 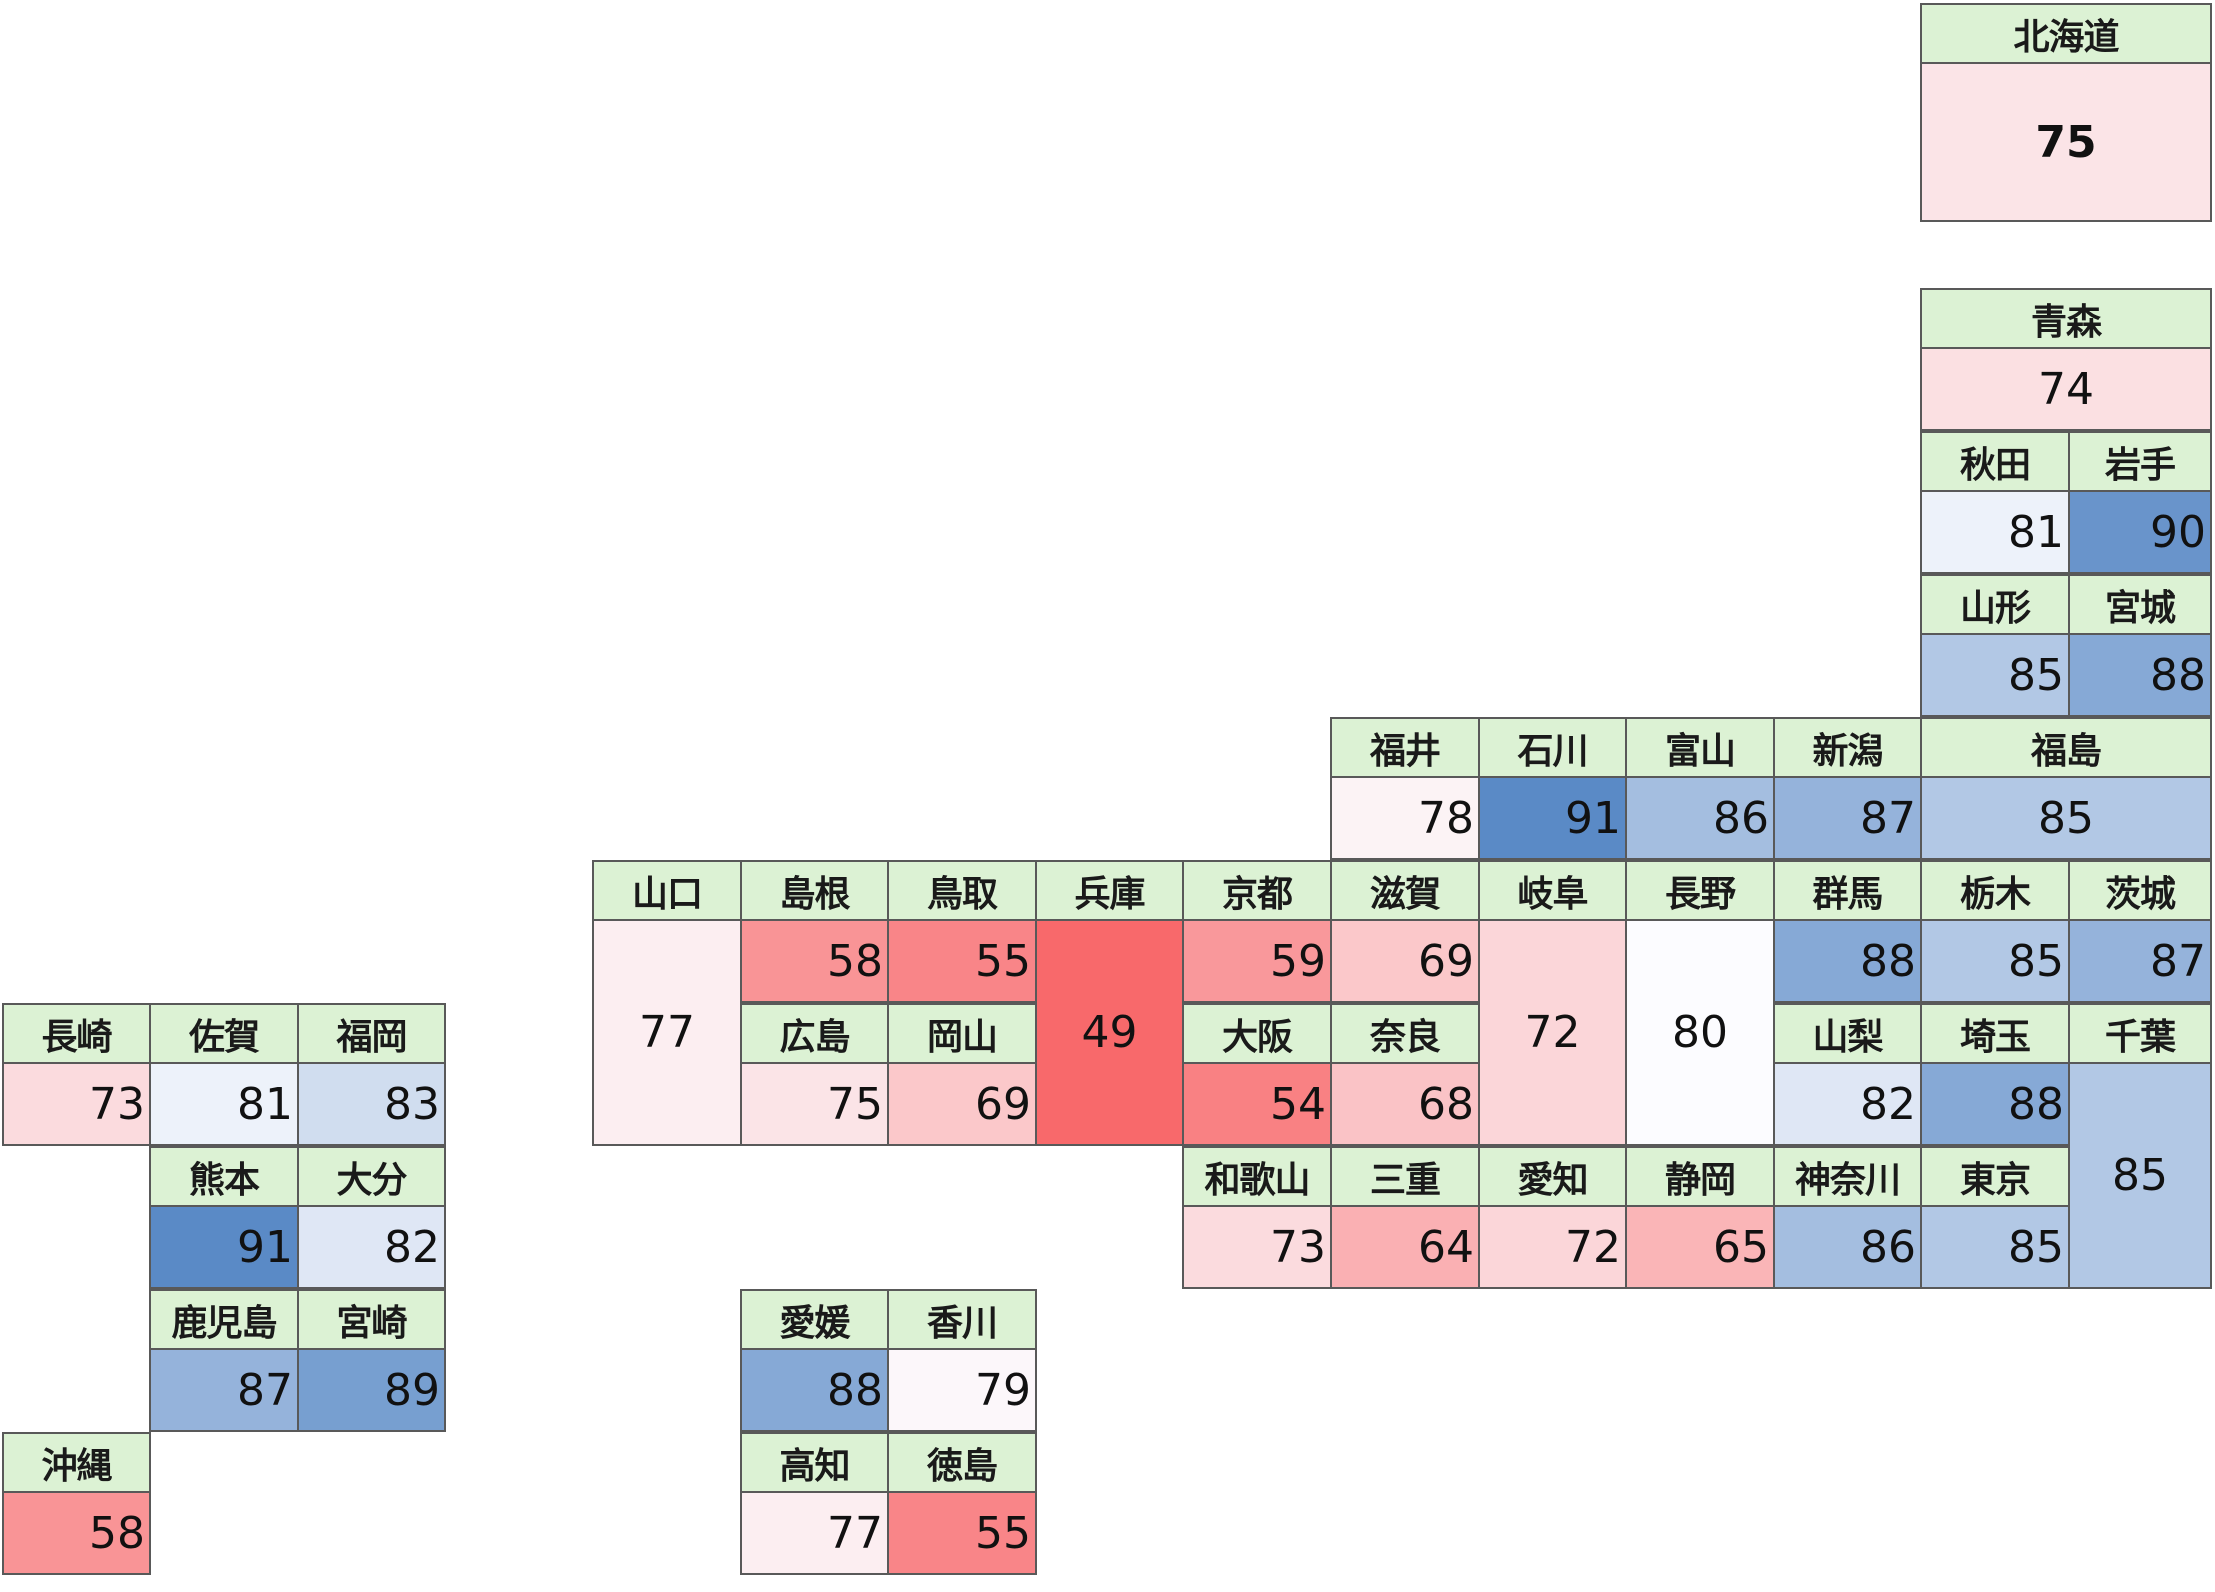 What do you see at coordinates (1109, 891) in the screenshot?
I see `prefecture-name: 兵庫` at bounding box center [1109, 891].